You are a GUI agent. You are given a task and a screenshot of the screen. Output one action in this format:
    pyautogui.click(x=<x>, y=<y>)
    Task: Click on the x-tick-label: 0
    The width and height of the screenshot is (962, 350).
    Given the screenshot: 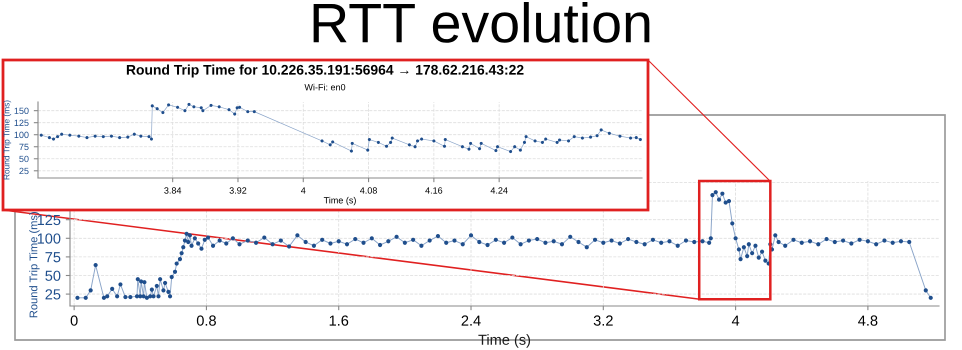 What is the action you would take?
    pyautogui.click(x=74, y=320)
    